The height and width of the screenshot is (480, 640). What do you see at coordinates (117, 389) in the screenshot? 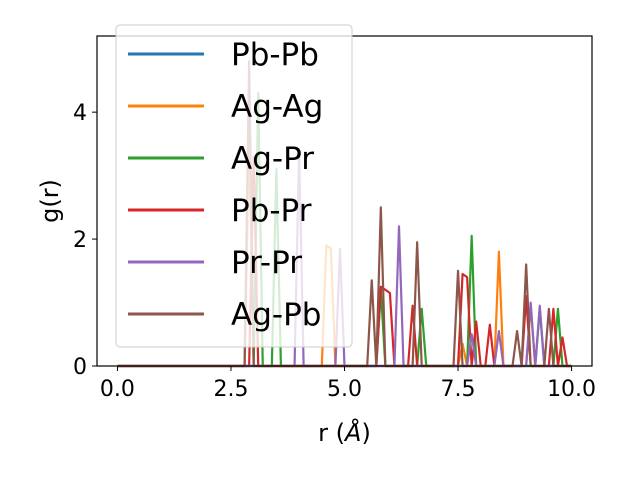
I see `x-tick-label: 0.0` at bounding box center [117, 389].